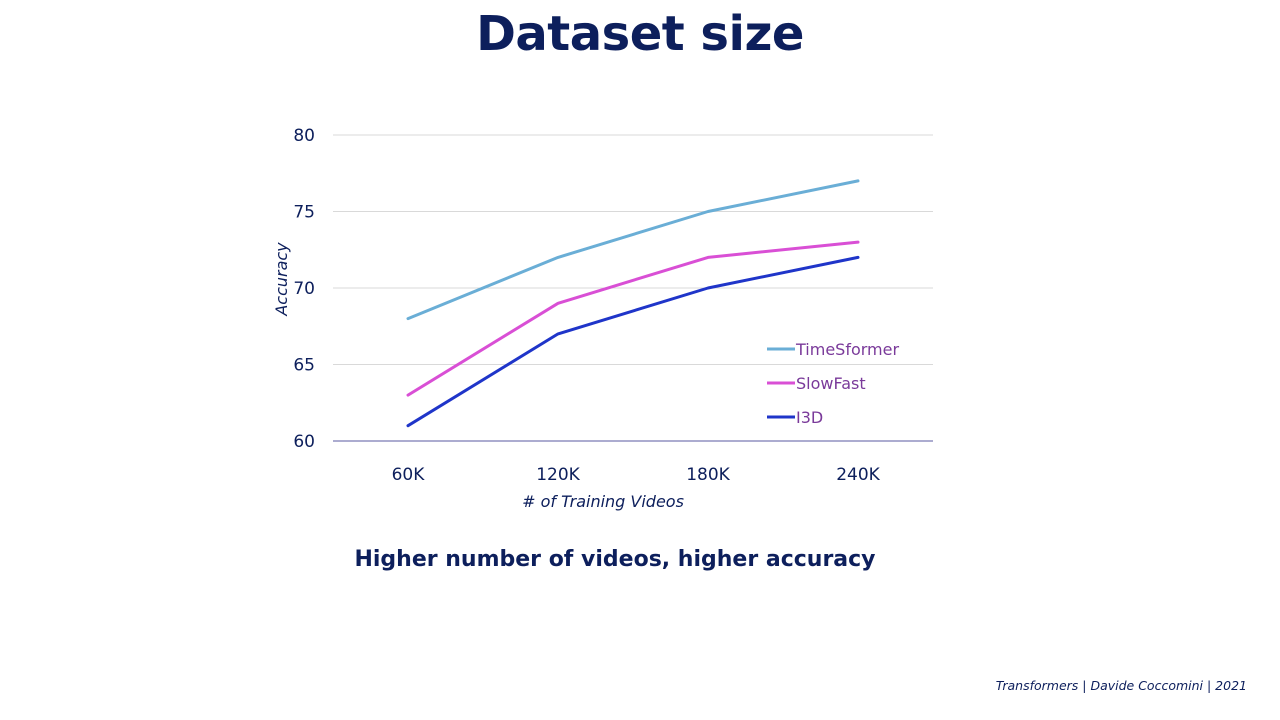 Image resolution: width=1280 pixels, height=720 pixels. I want to click on slide-caption: Higher number of videos, higher accuracy, so click(615, 559).